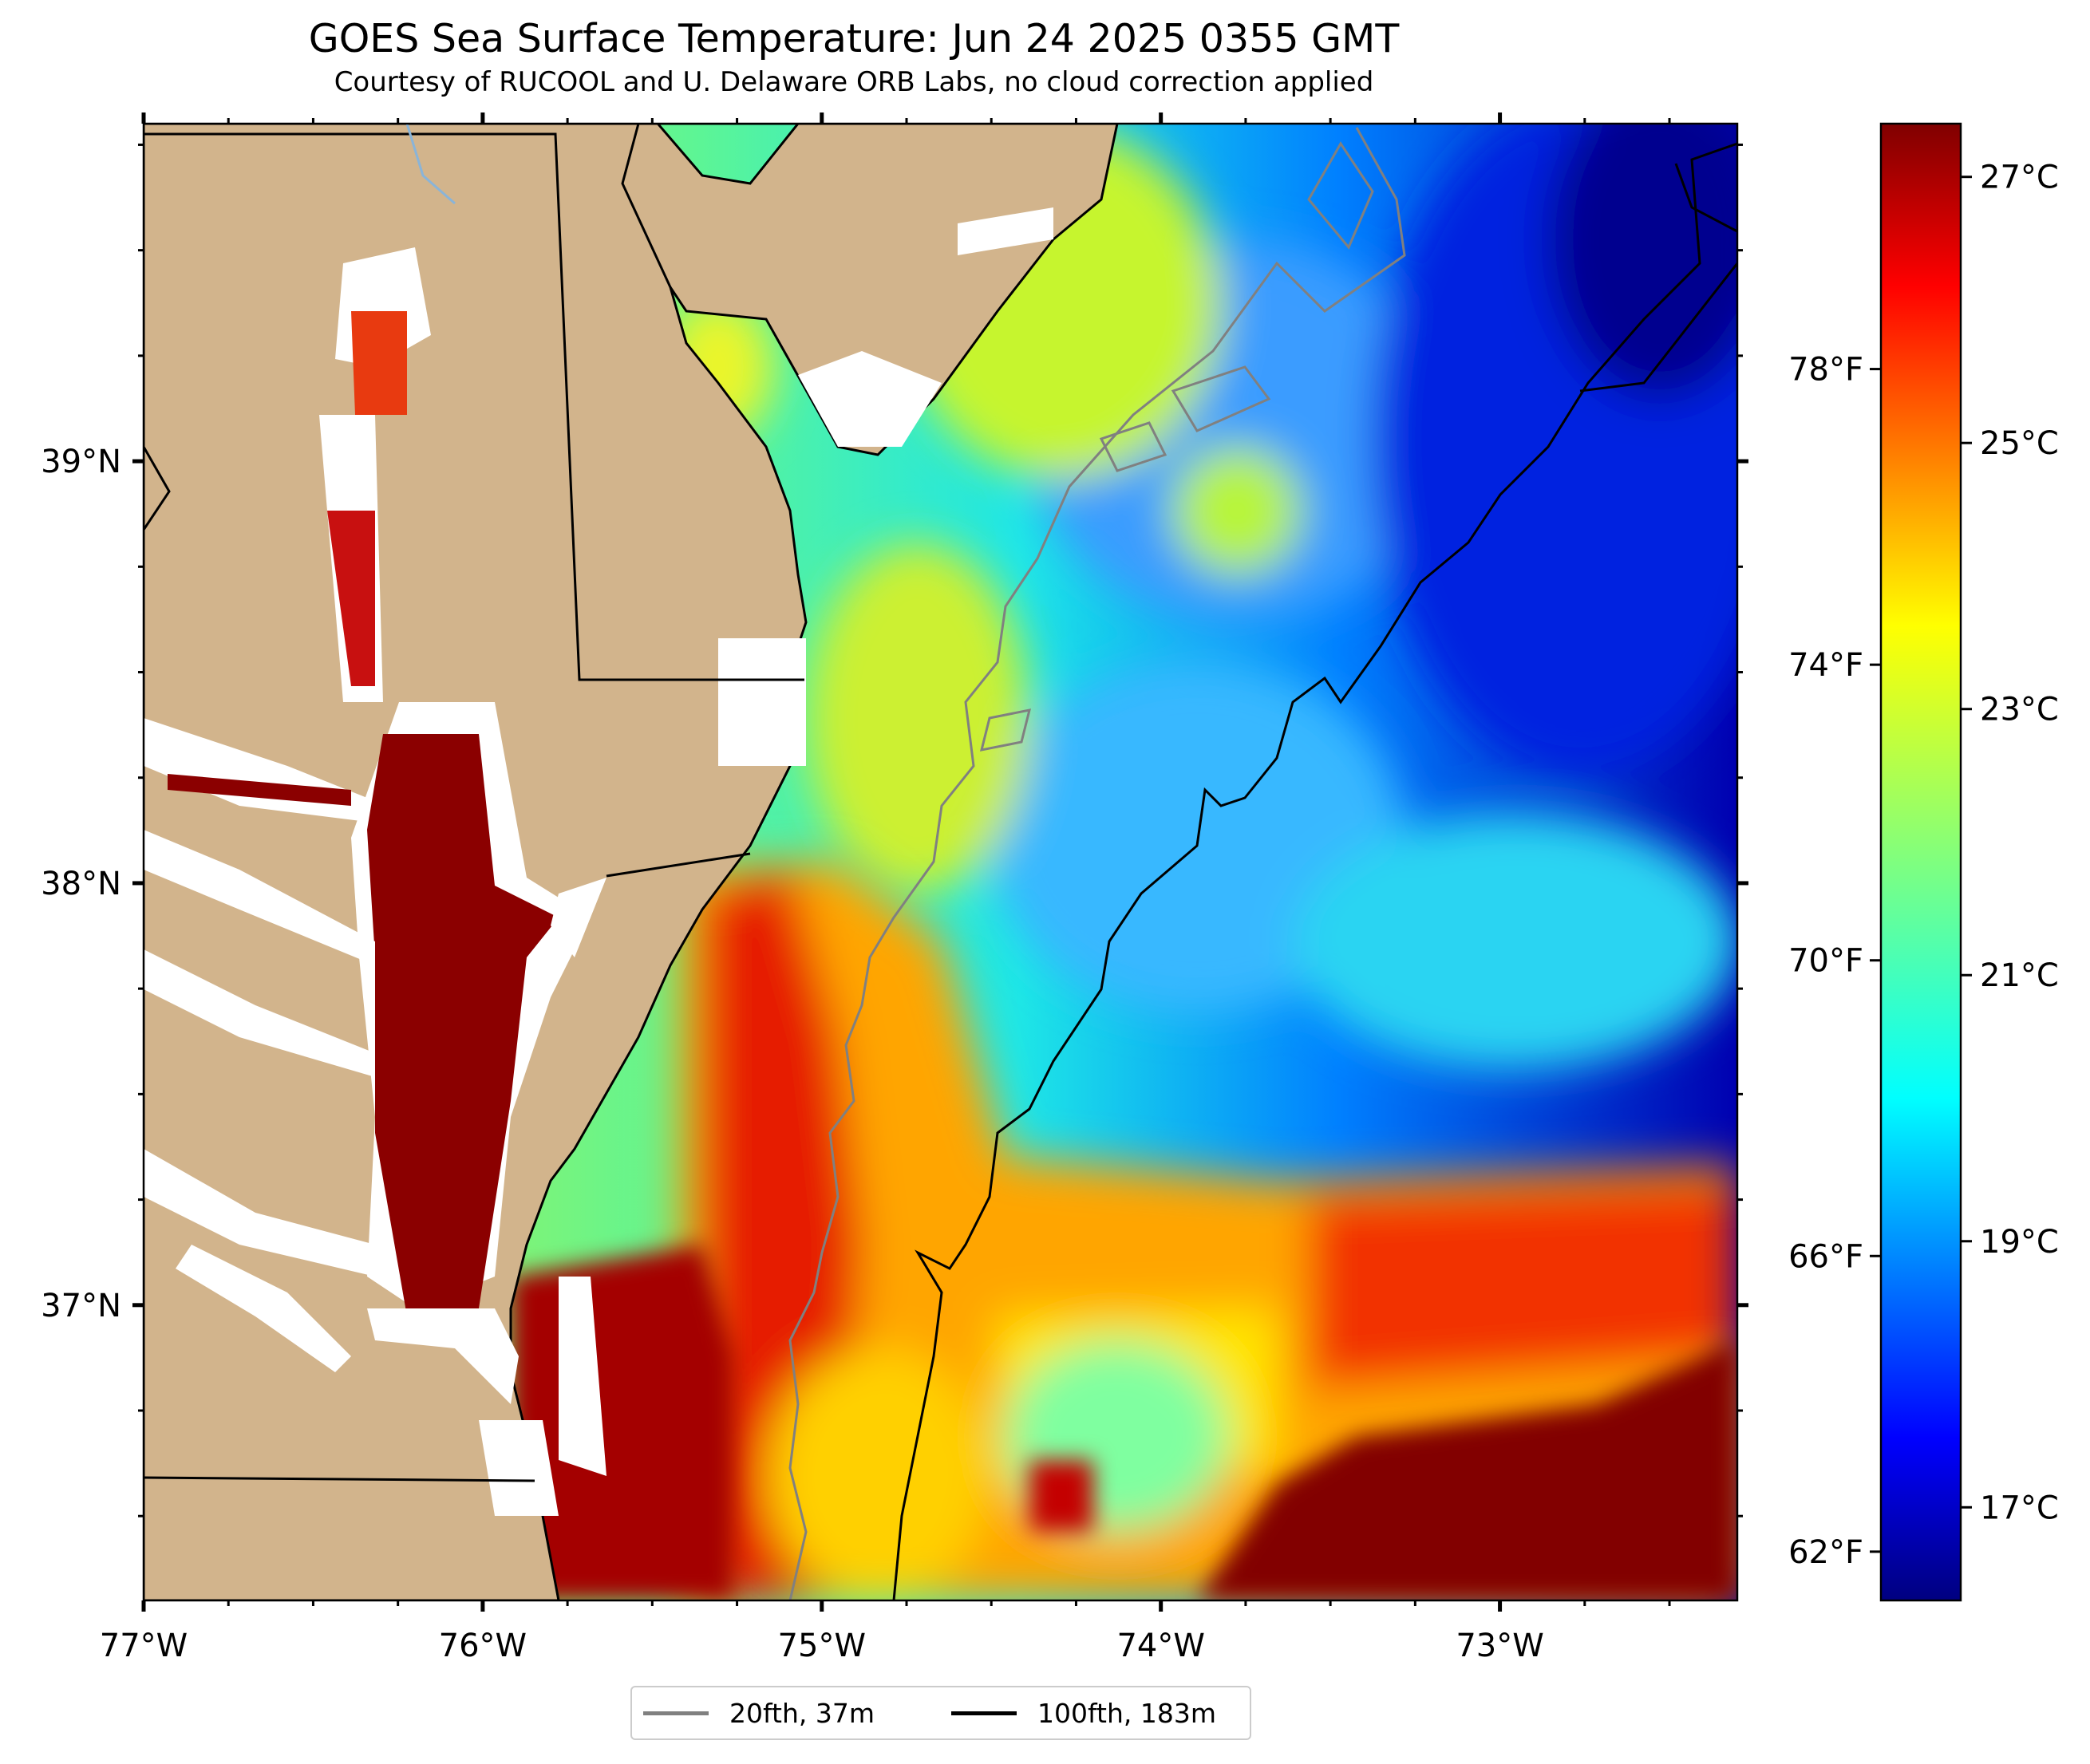 Image resolution: width=2090 pixels, height=1764 pixels. Describe the element at coordinates (483, 1646) in the screenshot. I see `x-tick-label: 76°W` at that location.